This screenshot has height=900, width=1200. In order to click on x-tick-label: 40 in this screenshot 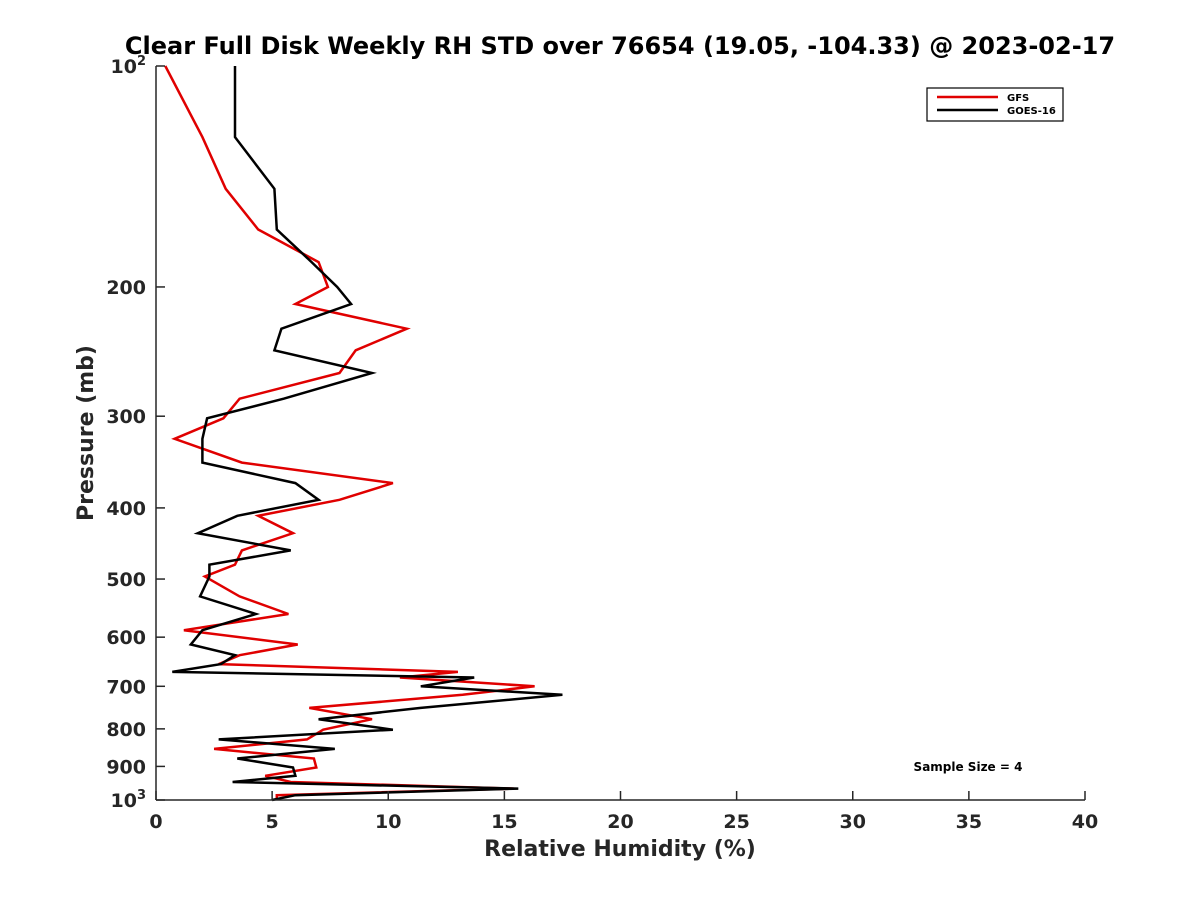, I will do `click(1085, 822)`.